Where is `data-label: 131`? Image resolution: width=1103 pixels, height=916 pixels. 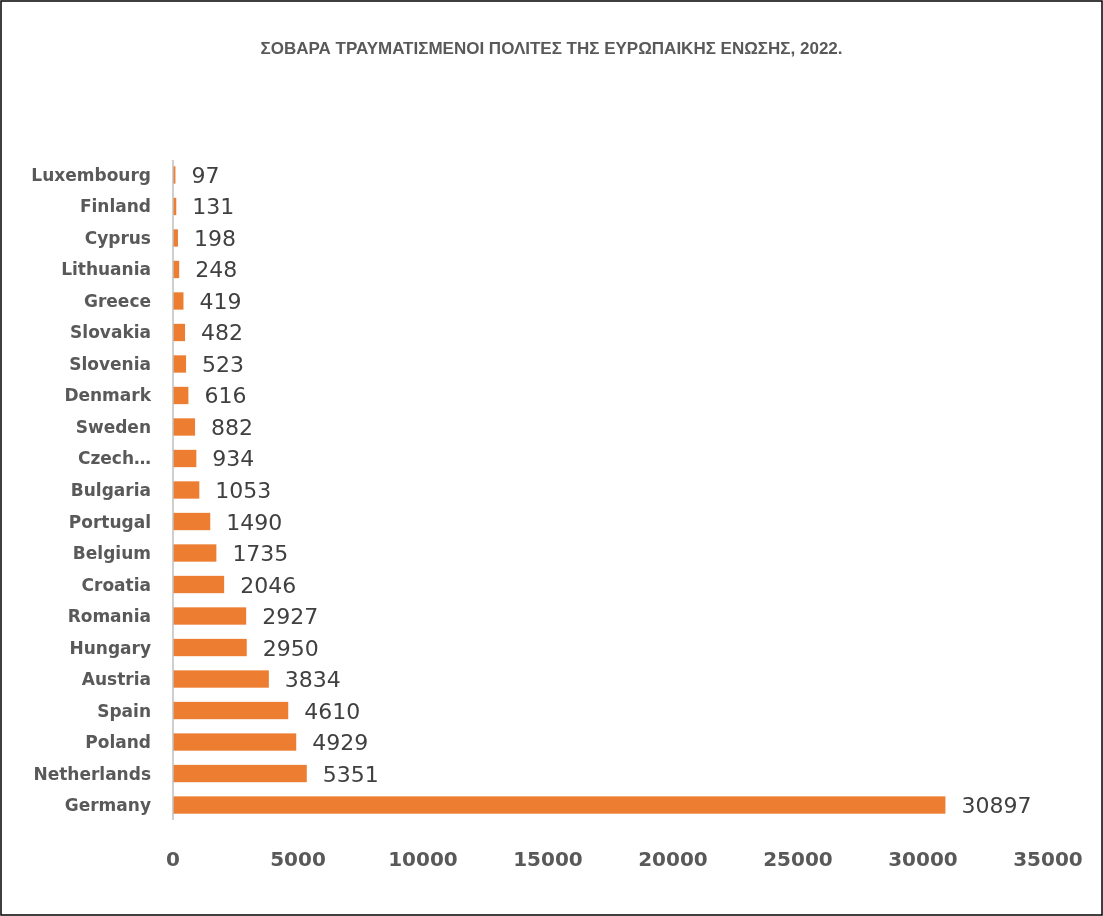 data-label: 131 is located at coordinates (213, 207).